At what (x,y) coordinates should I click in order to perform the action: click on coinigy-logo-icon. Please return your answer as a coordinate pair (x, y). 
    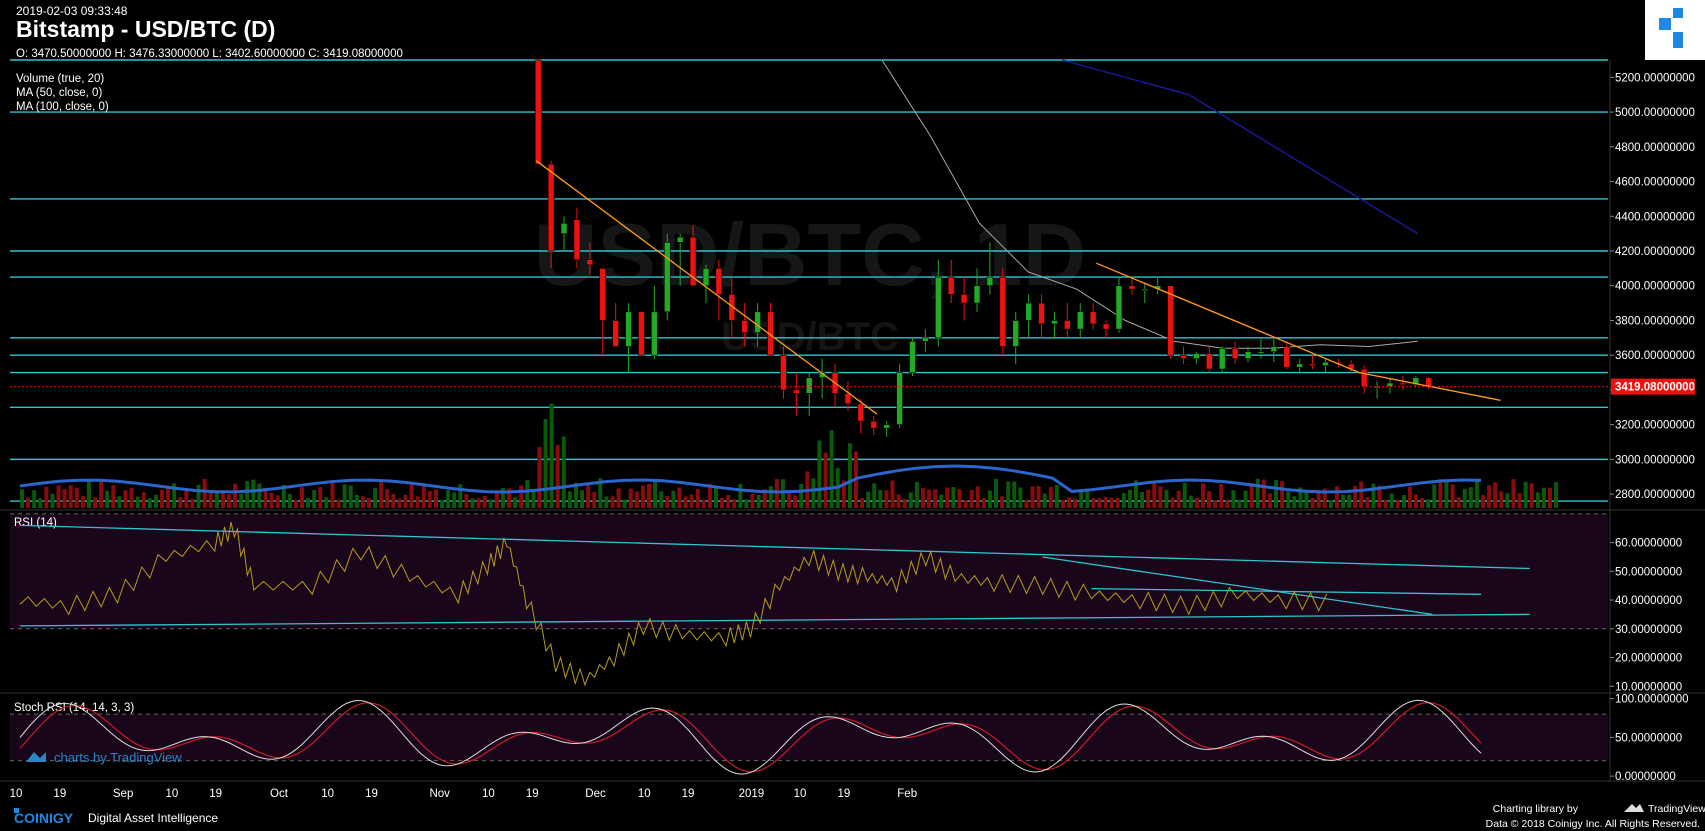
    Looking at the image, I should click on (1675, 30).